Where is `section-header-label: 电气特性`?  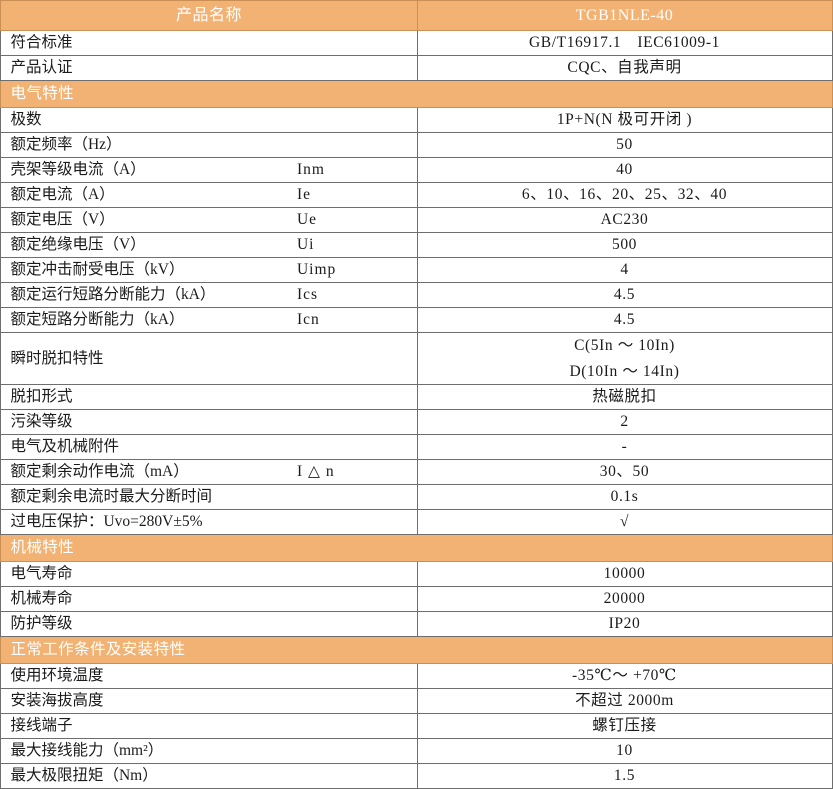
section-header-label: 电气特性 is located at coordinates (416, 94).